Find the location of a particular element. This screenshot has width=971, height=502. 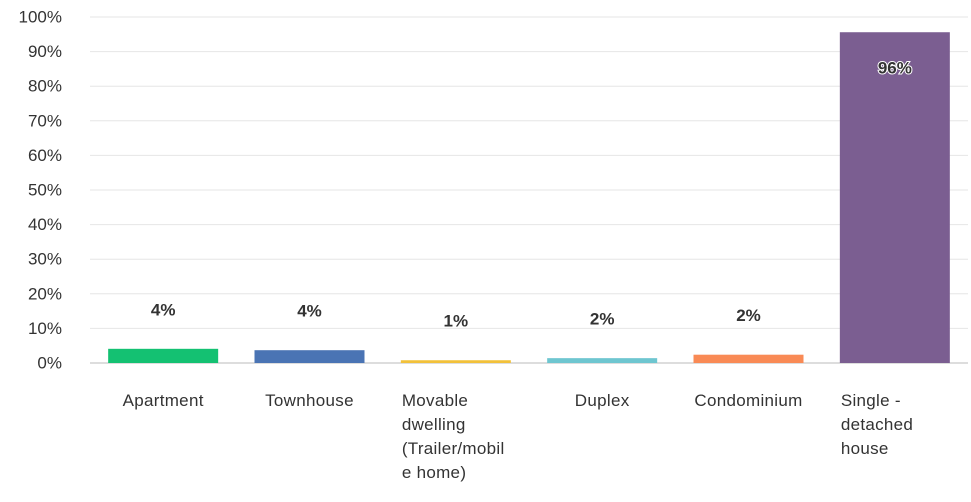

x-tick-label-box: Movable dwelling (Trailer/mobile home) is located at coordinates (453, 436).